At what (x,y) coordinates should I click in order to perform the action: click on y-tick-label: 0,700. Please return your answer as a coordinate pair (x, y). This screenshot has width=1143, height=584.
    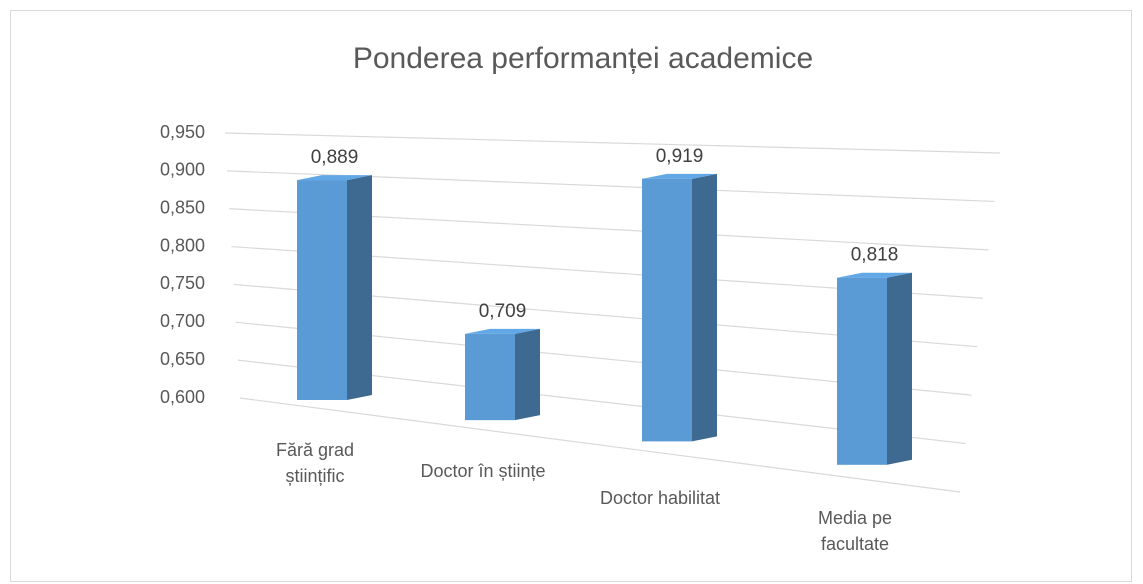
    Looking at the image, I should click on (182, 321).